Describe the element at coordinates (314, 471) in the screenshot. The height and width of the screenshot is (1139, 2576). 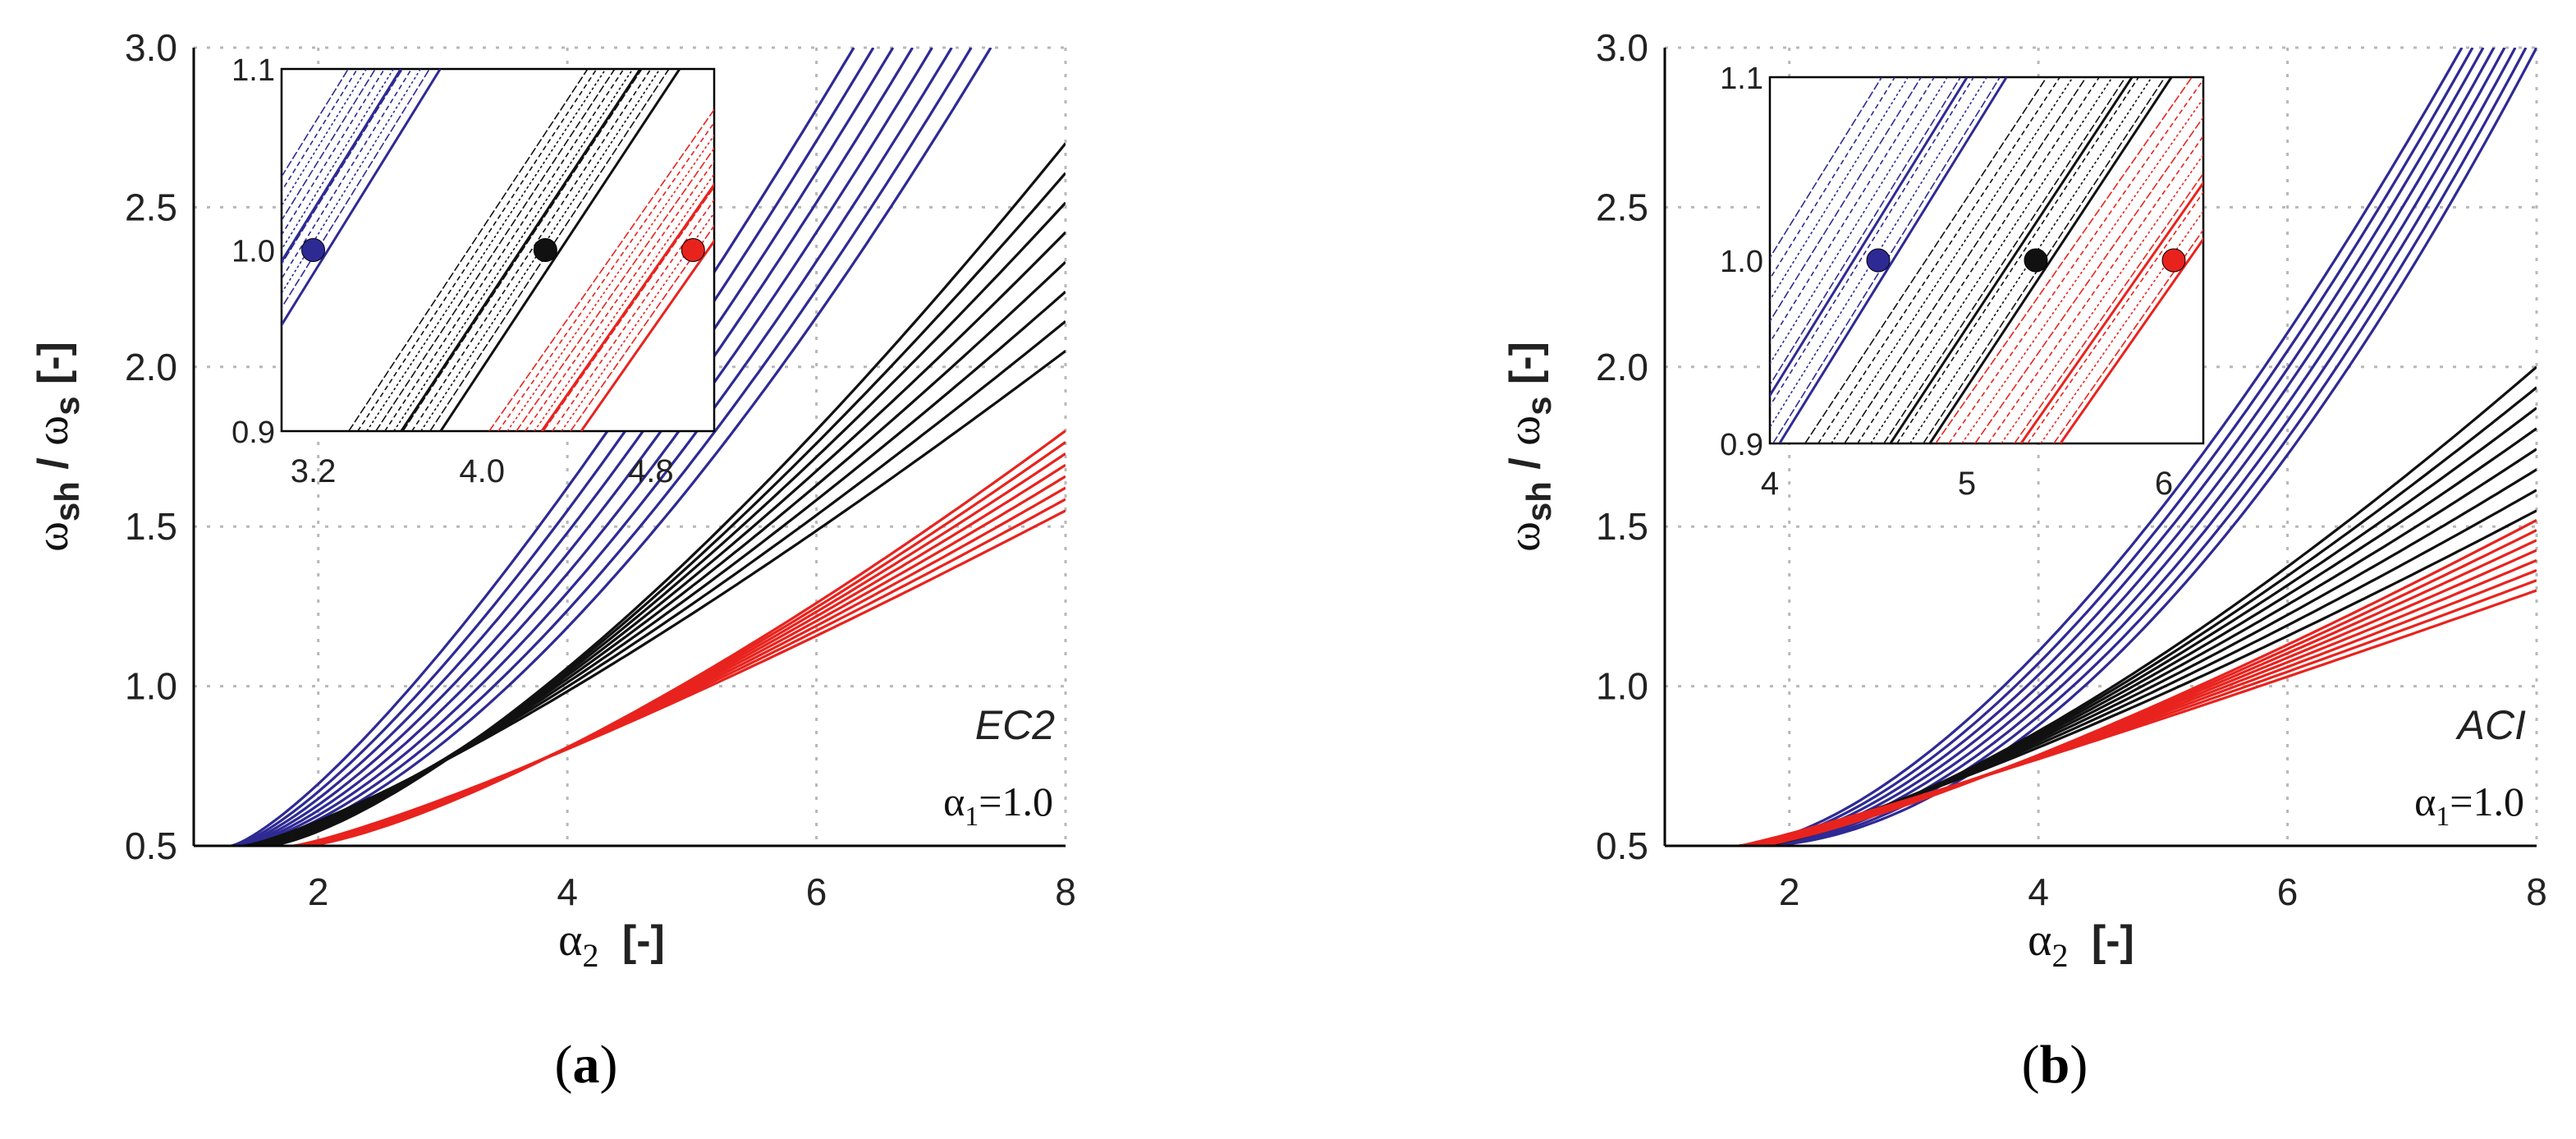
I see `inset-x-tick-label: 3.2` at that location.